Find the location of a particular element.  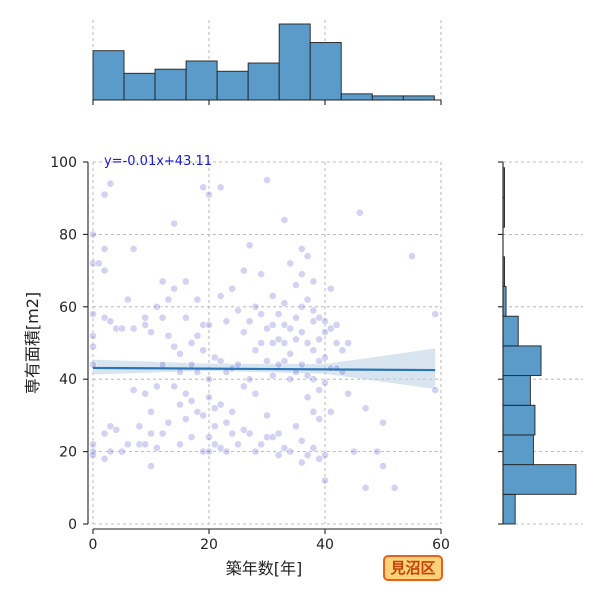

regression-line is located at coordinates (264, 369).